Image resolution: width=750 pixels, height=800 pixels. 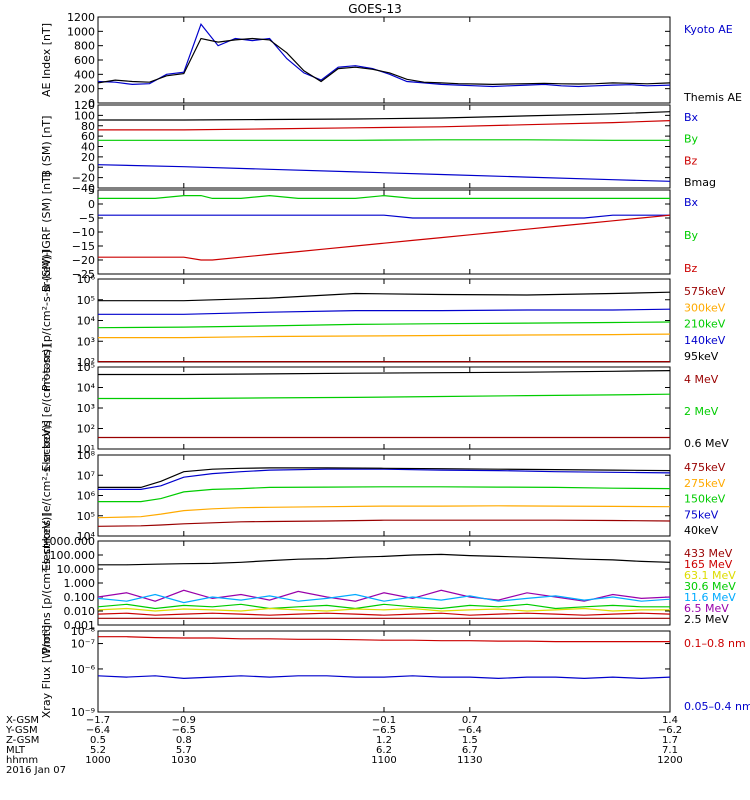 What do you see at coordinates (86, 449) in the screenshot?
I see `y-tick-label: 10¹` at bounding box center [86, 449].